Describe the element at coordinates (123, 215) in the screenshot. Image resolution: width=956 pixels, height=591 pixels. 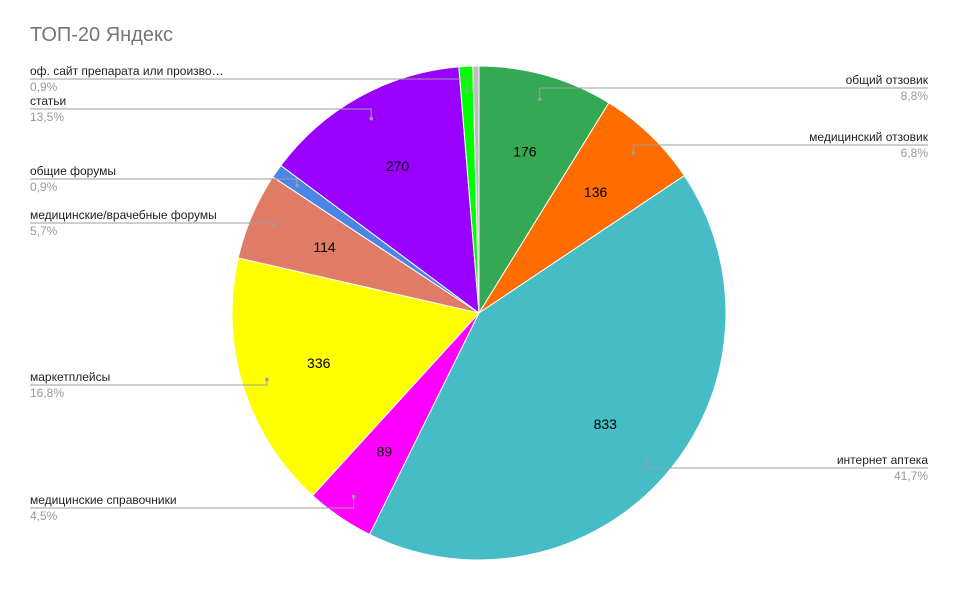
I see `legend-label-5: медицинские/врачебные форумы` at that location.